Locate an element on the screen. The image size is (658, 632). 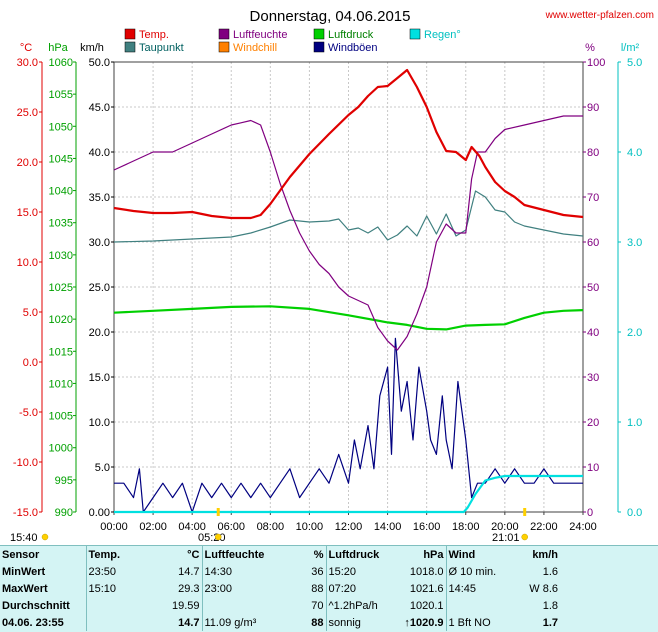
wind-tick-label: 30.0 is located at coordinates (99, 243).